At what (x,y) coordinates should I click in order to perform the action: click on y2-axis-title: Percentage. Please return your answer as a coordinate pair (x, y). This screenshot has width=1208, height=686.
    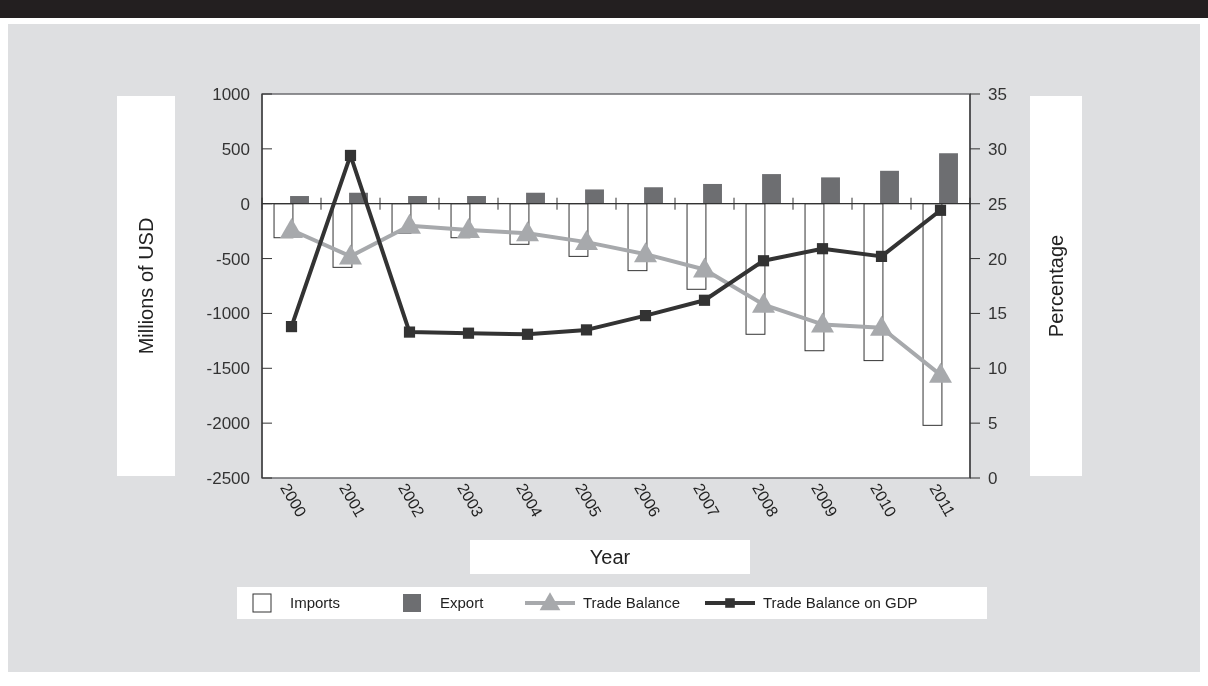
    Looking at the image, I should click on (1056, 286).